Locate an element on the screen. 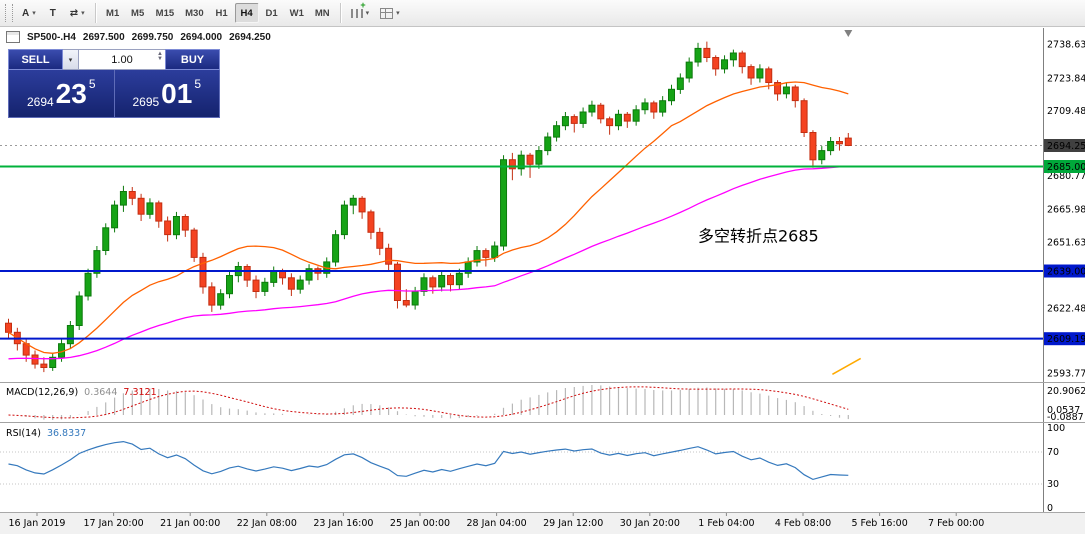 This screenshot has height=534, width=1085. draw-tools-button: ⇄ ▾ is located at coordinates (77, 13).